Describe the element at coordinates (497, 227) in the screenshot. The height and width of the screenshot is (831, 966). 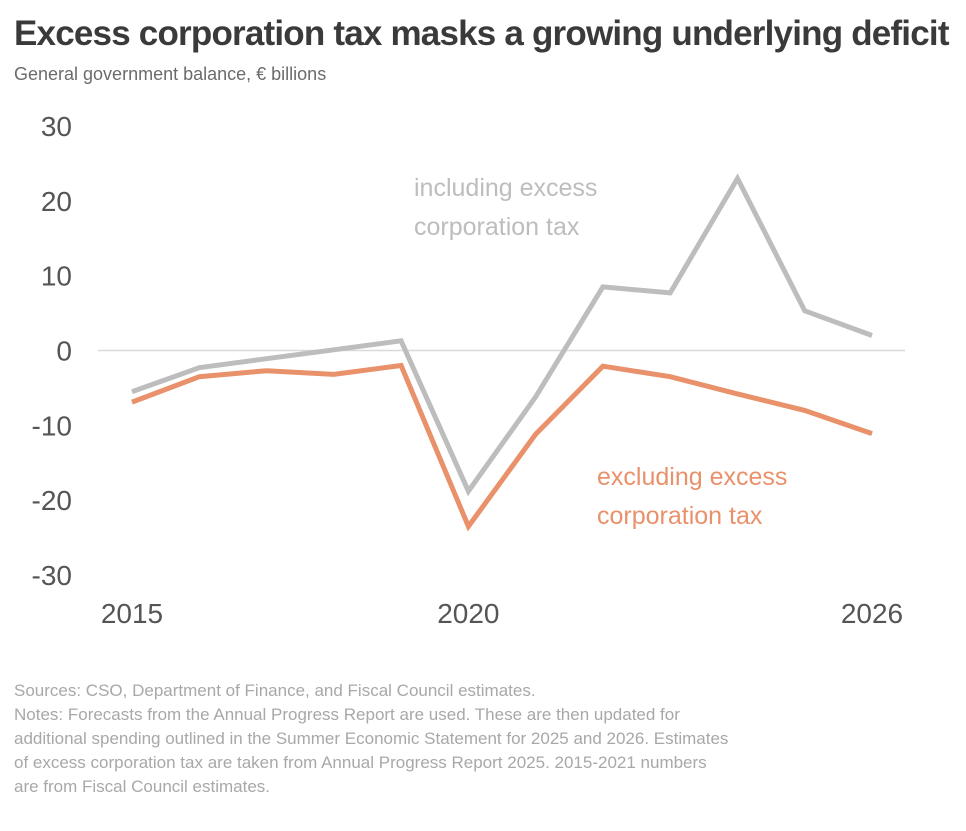
I see `series-label-including: corporation tax` at that location.